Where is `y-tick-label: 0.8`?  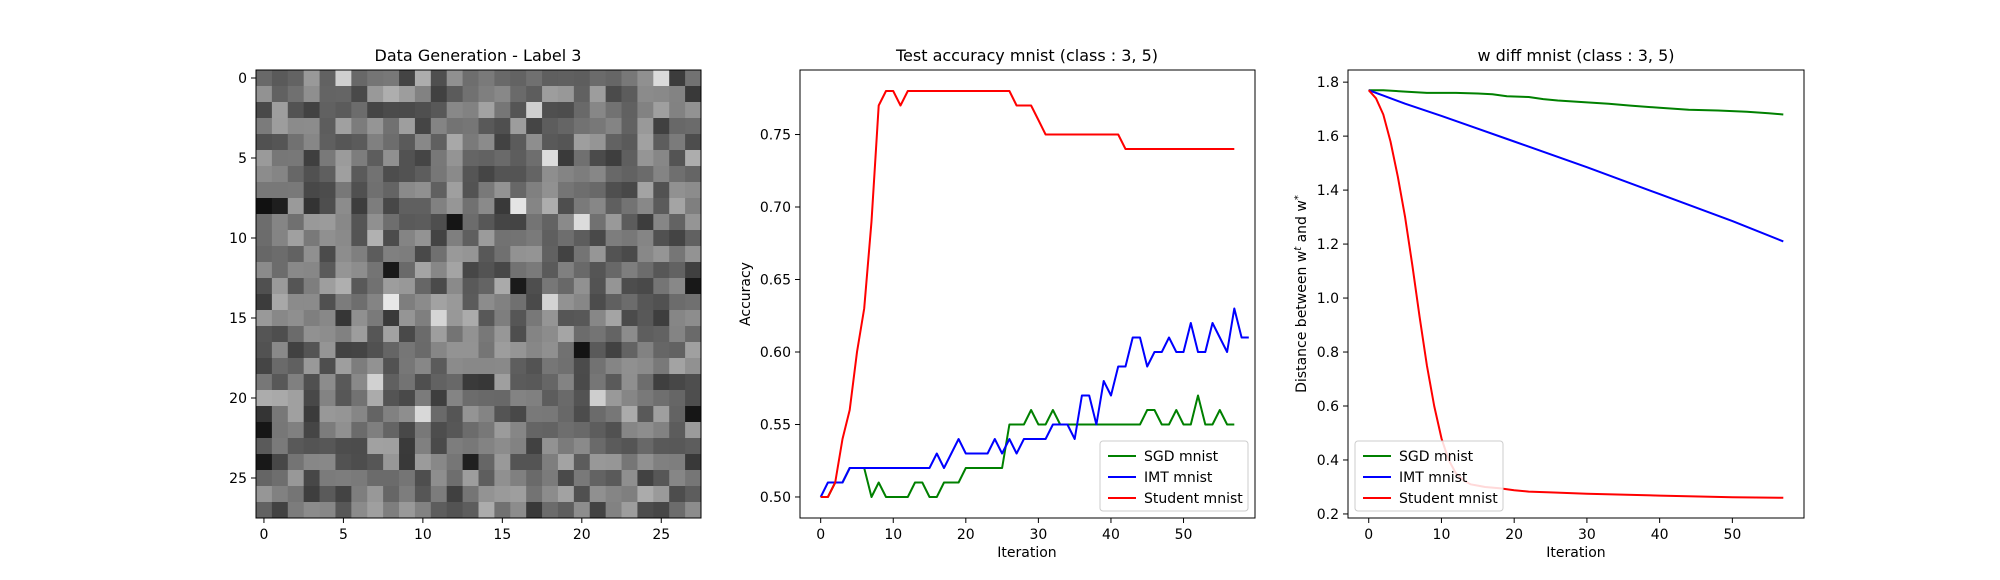 y-tick-label: 0.8 is located at coordinates (1328, 353).